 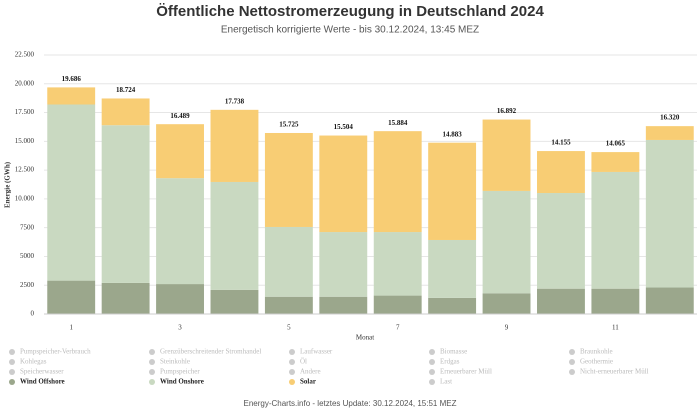 I want to click on total-label: 17.738, so click(x=235, y=101).